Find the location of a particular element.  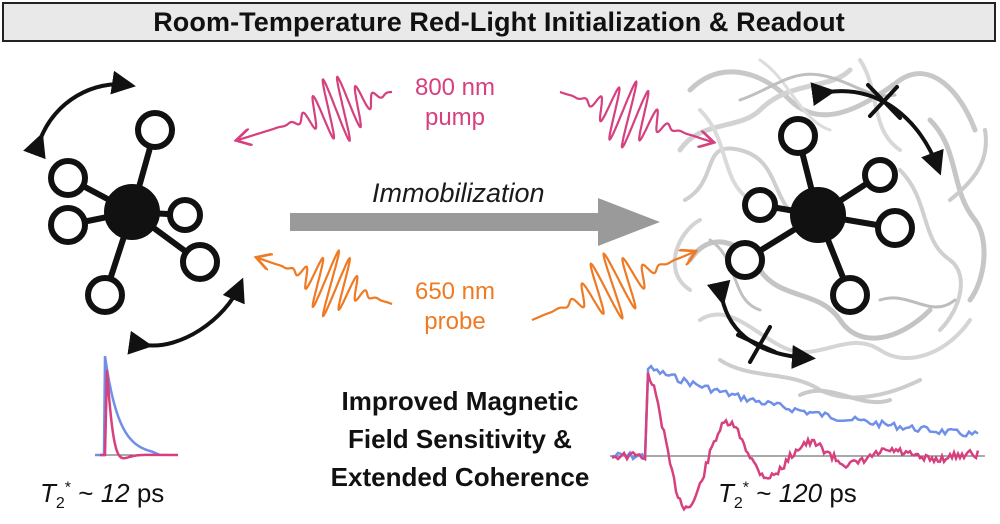

immobilization-label: Immobilization is located at coordinates (458, 193).